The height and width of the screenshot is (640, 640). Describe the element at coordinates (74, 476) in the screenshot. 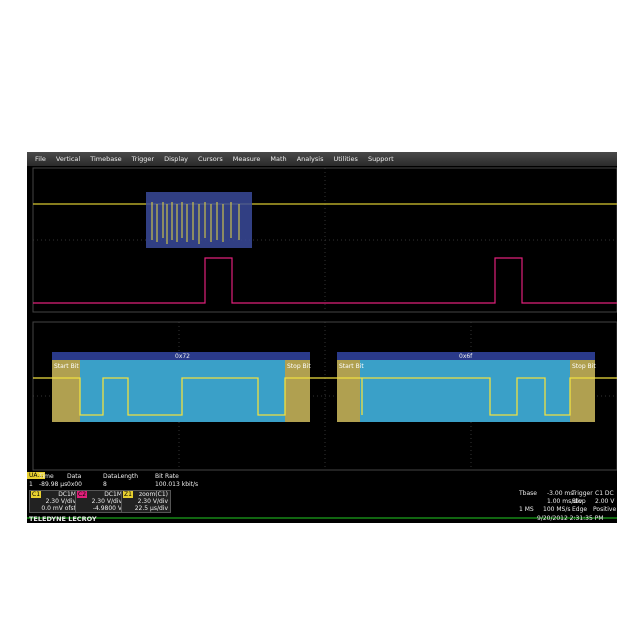

I see `table-header: Data` at that location.